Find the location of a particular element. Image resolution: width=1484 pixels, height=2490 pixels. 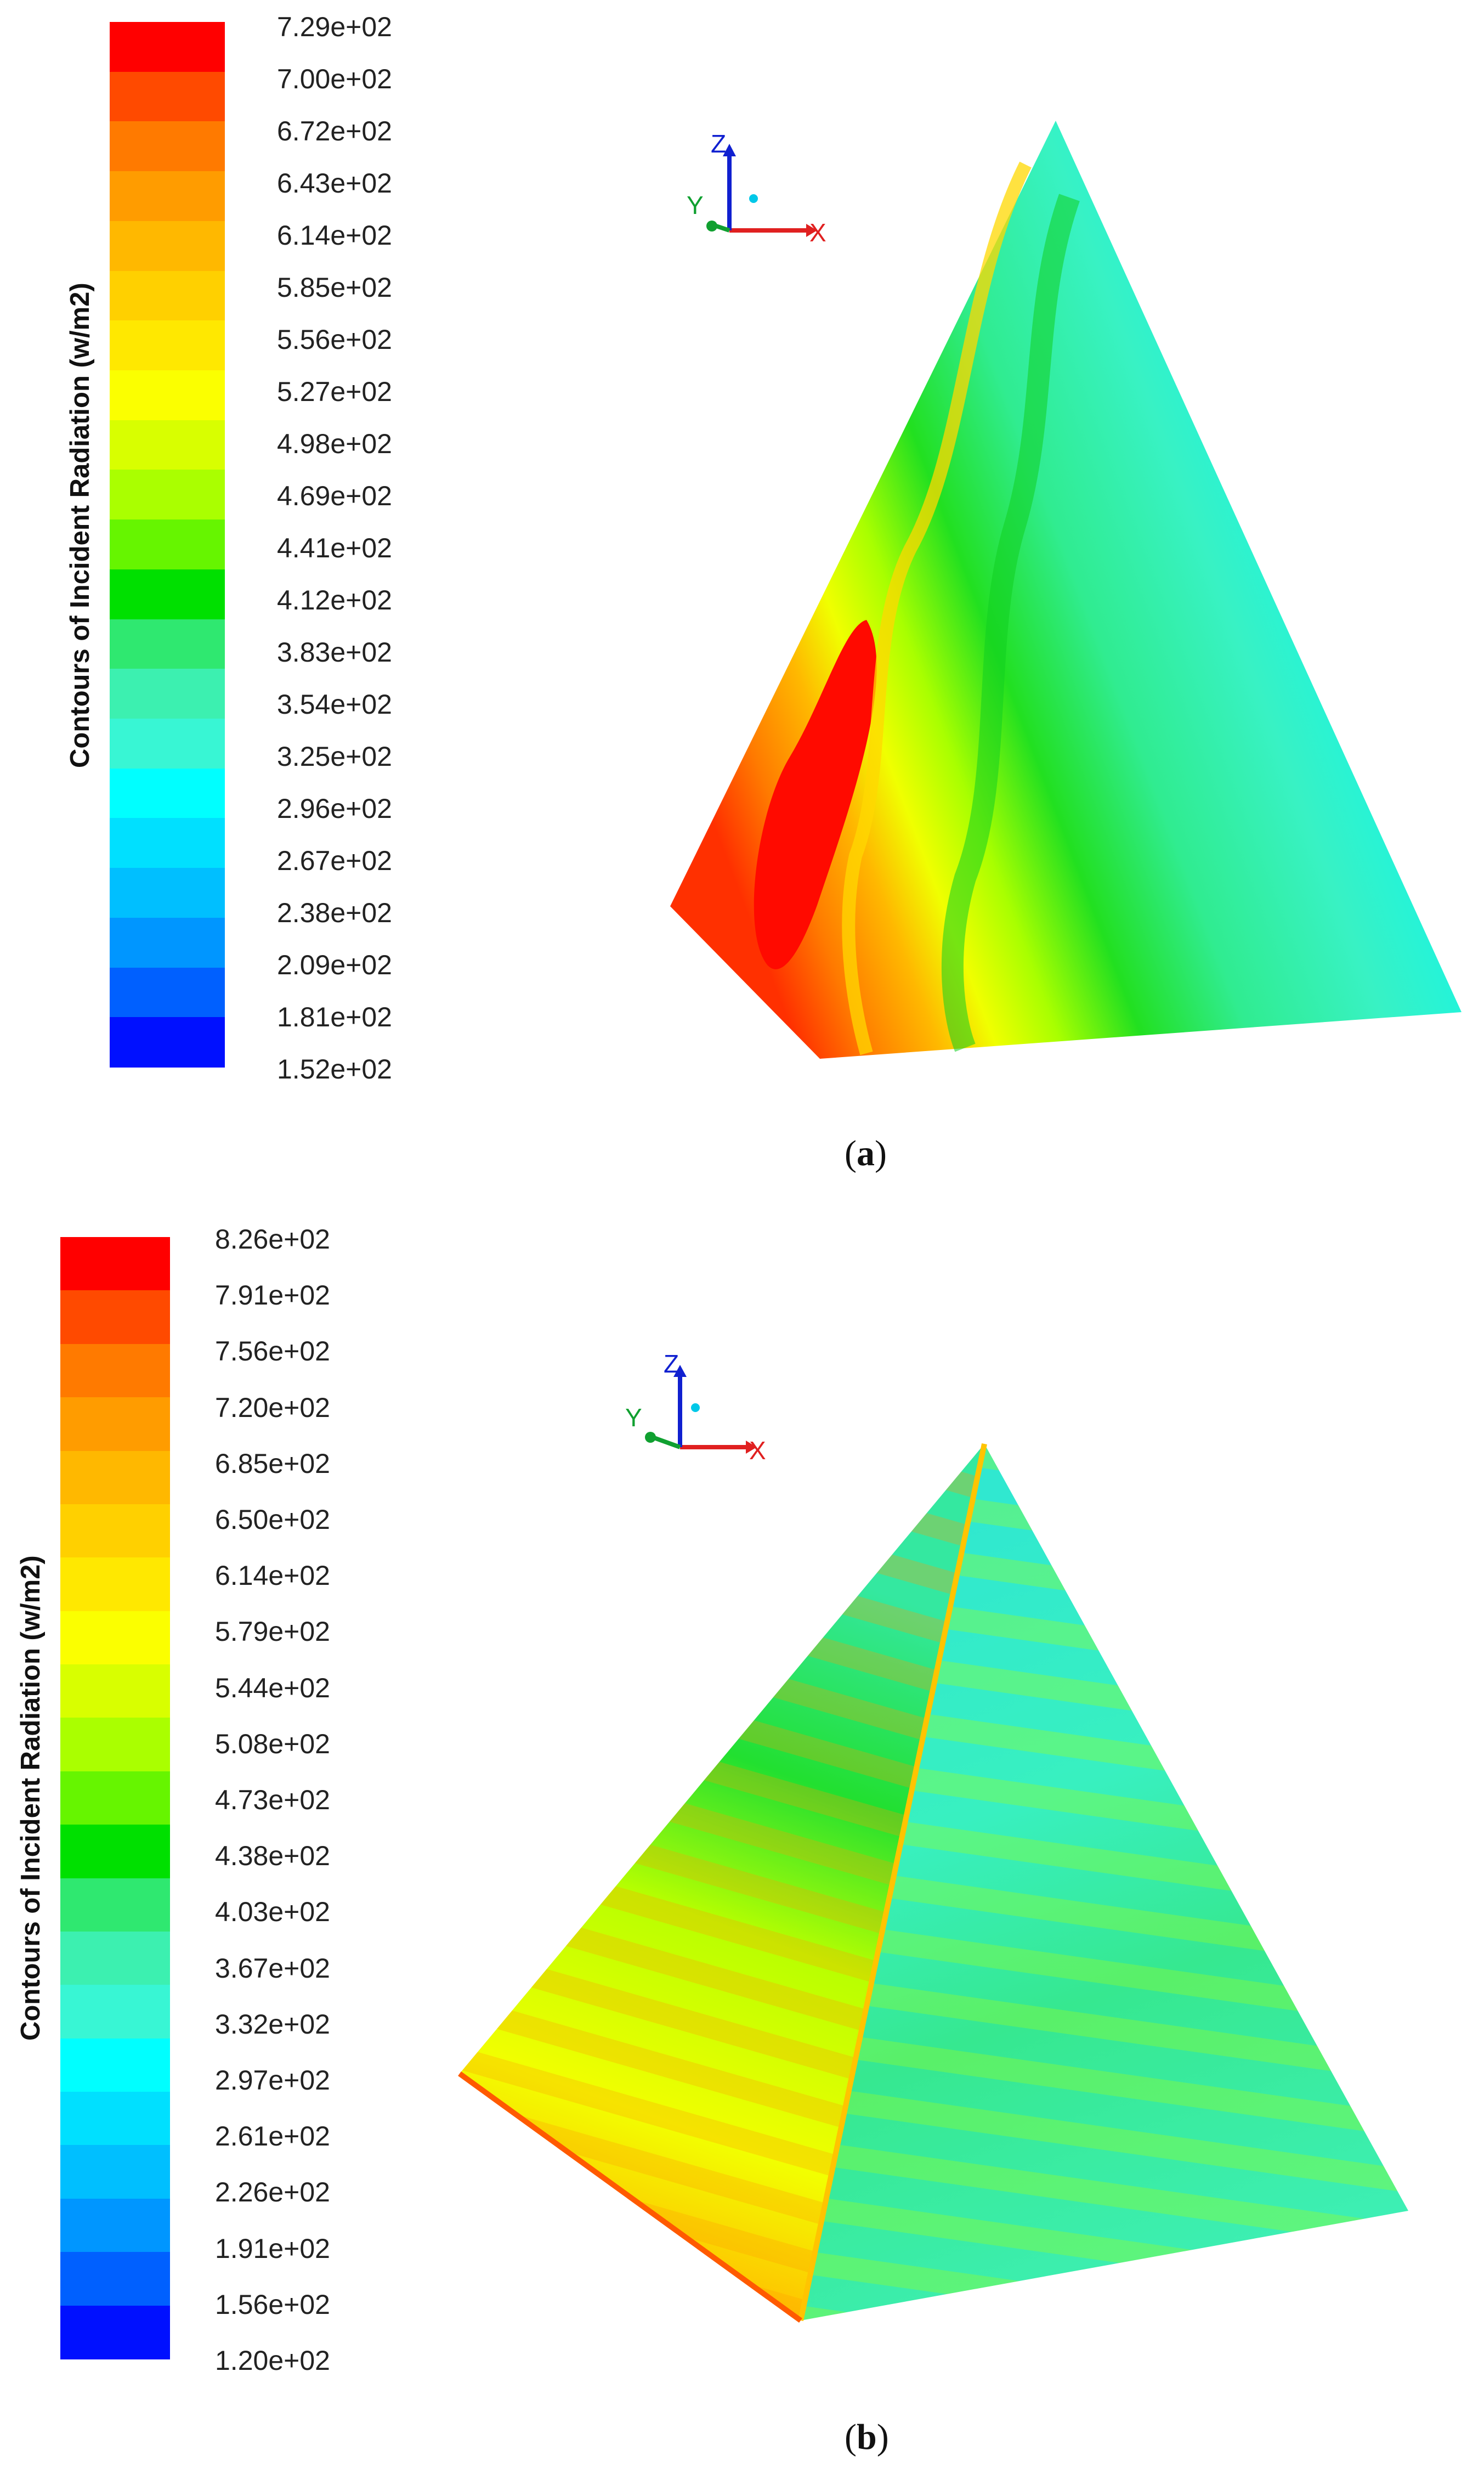

axis-x-label-a: X is located at coordinates (818, 232).